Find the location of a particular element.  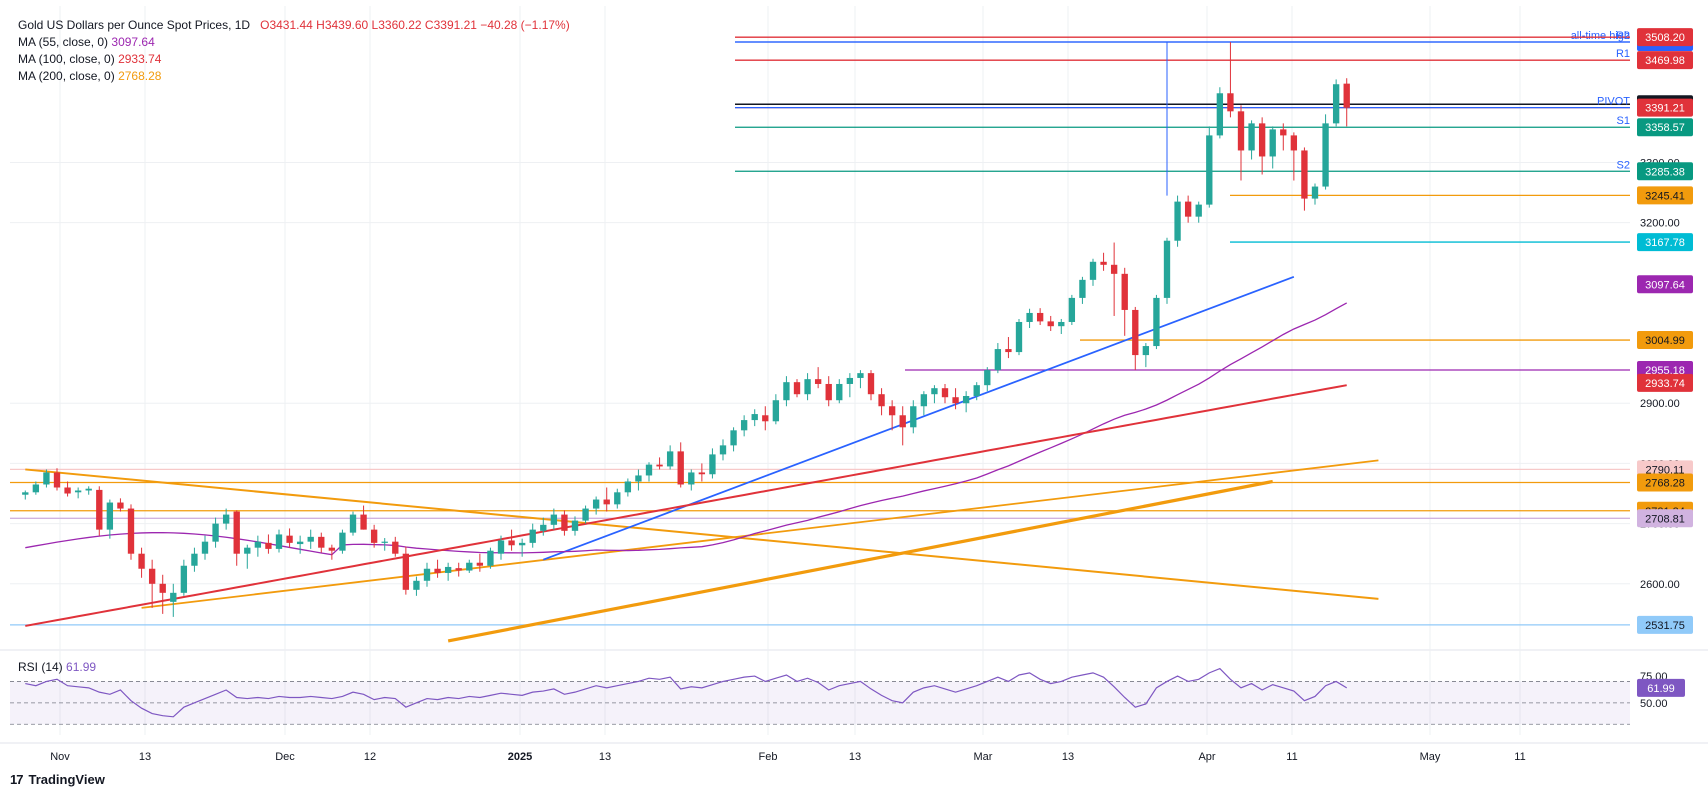

price-tag-text: 3469.98 is located at coordinates (1665, 61).